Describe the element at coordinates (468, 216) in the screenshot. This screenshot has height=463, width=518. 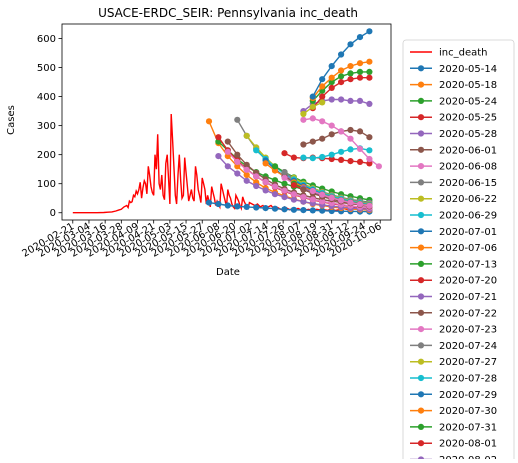
I see `legend-label: 2020-06-29` at that location.